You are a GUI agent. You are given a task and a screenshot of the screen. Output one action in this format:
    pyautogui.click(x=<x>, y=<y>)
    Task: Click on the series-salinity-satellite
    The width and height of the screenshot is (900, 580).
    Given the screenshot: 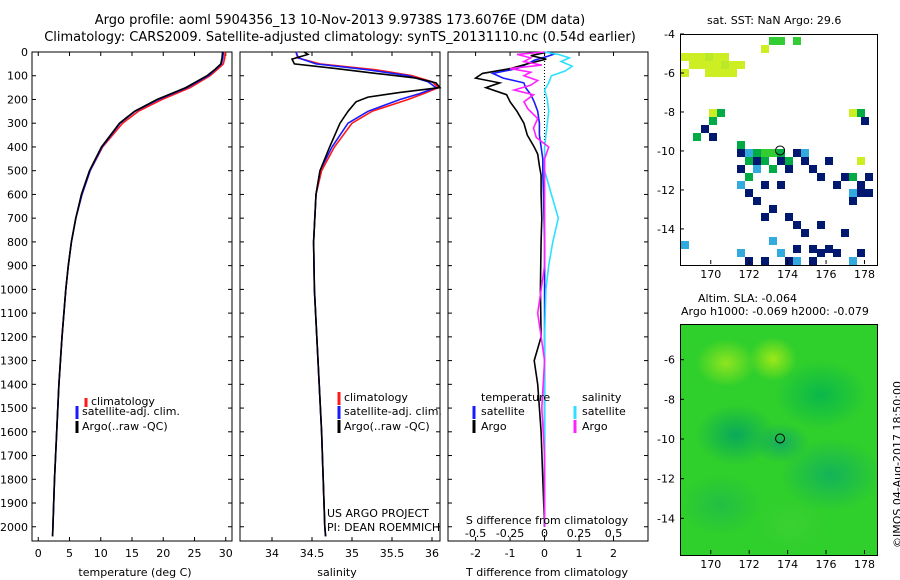 What is the action you would take?
    pyautogui.click(x=558, y=289)
    